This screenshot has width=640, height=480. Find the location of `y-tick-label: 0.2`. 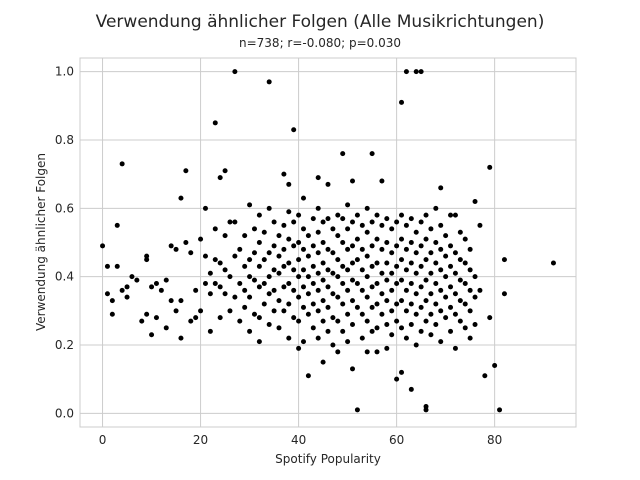

y-tick-label: 0.2 is located at coordinates (64, 345).